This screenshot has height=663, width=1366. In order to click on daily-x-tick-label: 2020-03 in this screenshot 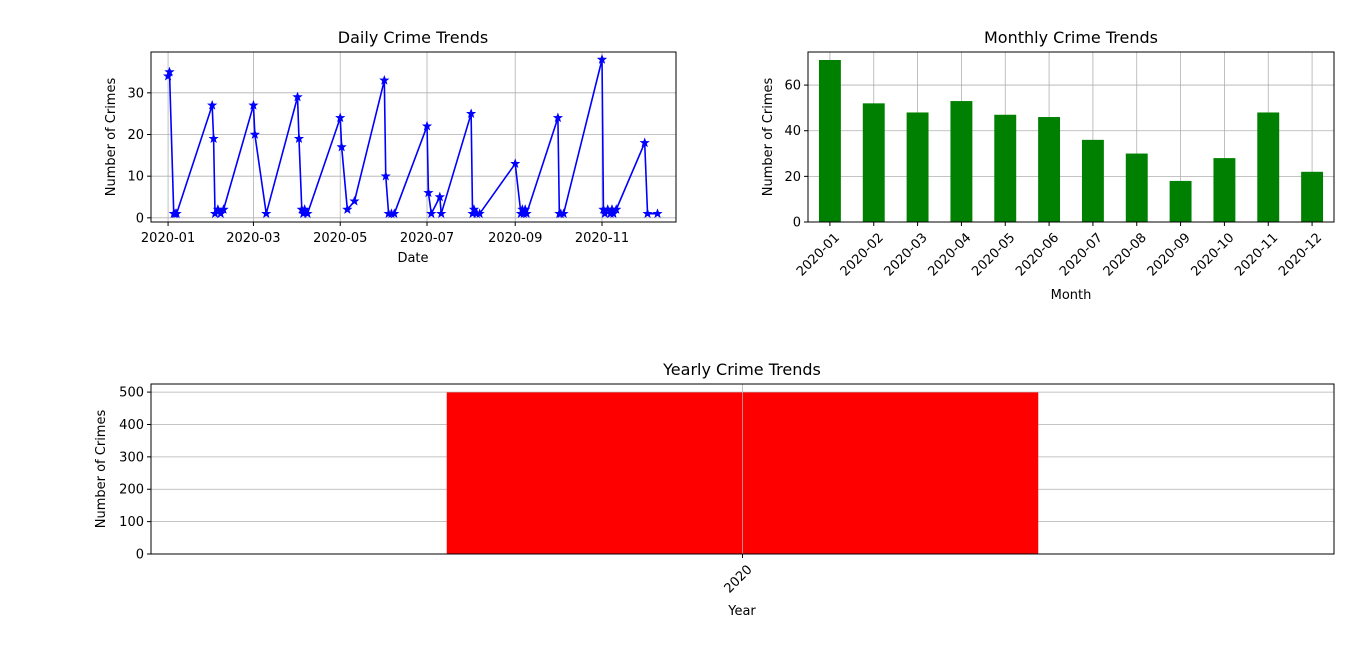, I will do `click(253, 238)`.